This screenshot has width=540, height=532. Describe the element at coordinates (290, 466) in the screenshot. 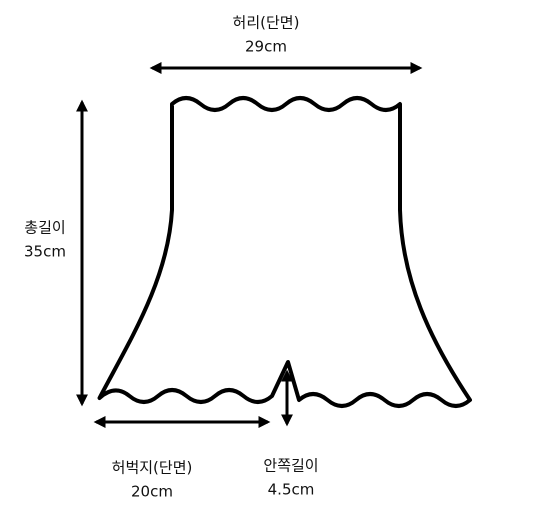

I see `label: 안쪽길이` at that location.